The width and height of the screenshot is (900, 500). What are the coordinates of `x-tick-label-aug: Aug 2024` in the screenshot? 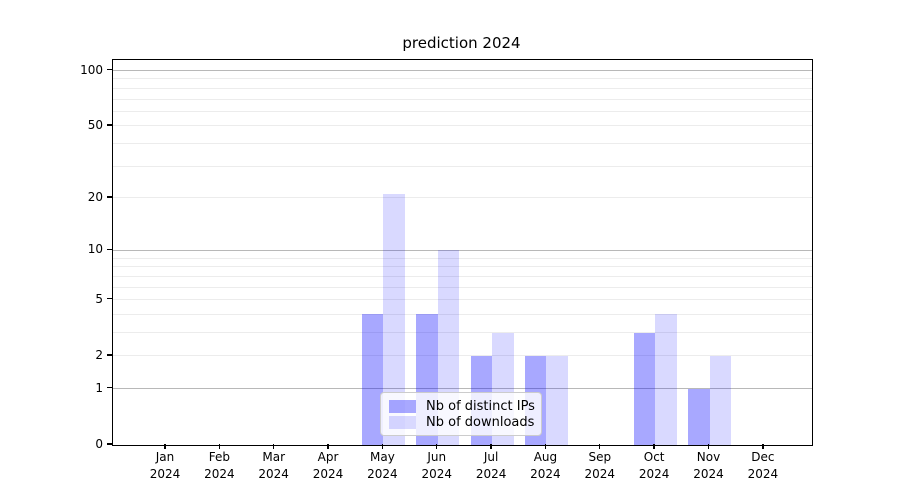 It's located at (545, 465).